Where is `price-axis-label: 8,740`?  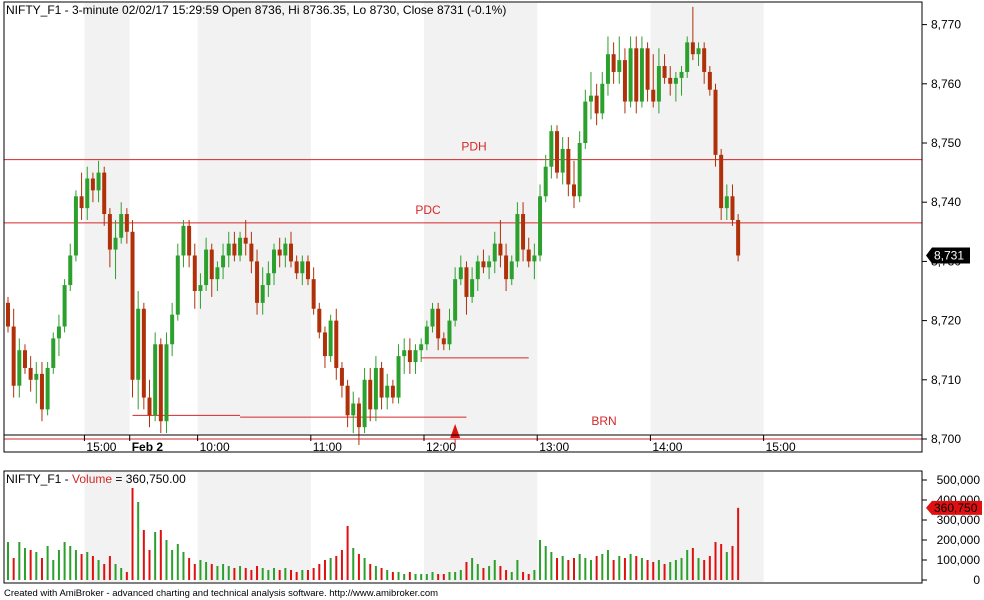
price-axis-label: 8,740 is located at coordinates (946, 202).